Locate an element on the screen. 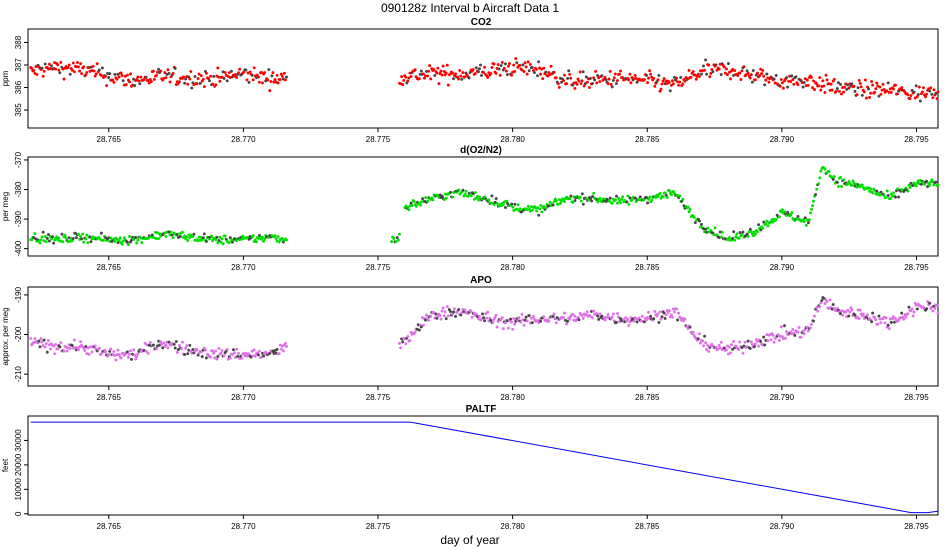  y-tick-label: 385 is located at coordinates (18, 110).